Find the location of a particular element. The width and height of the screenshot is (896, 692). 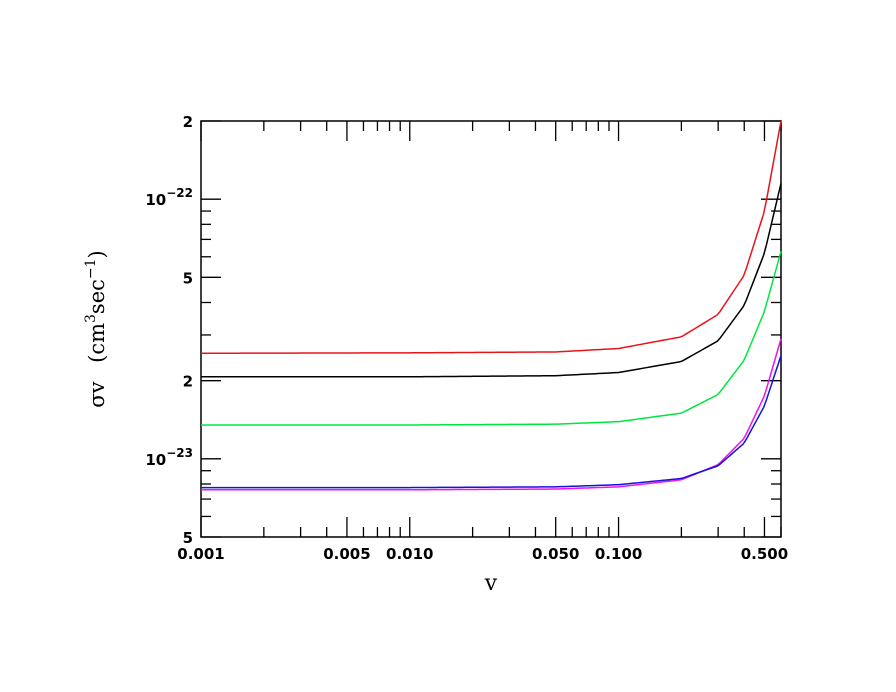

x-tick-label: 0.050 is located at coordinates (555, 554).